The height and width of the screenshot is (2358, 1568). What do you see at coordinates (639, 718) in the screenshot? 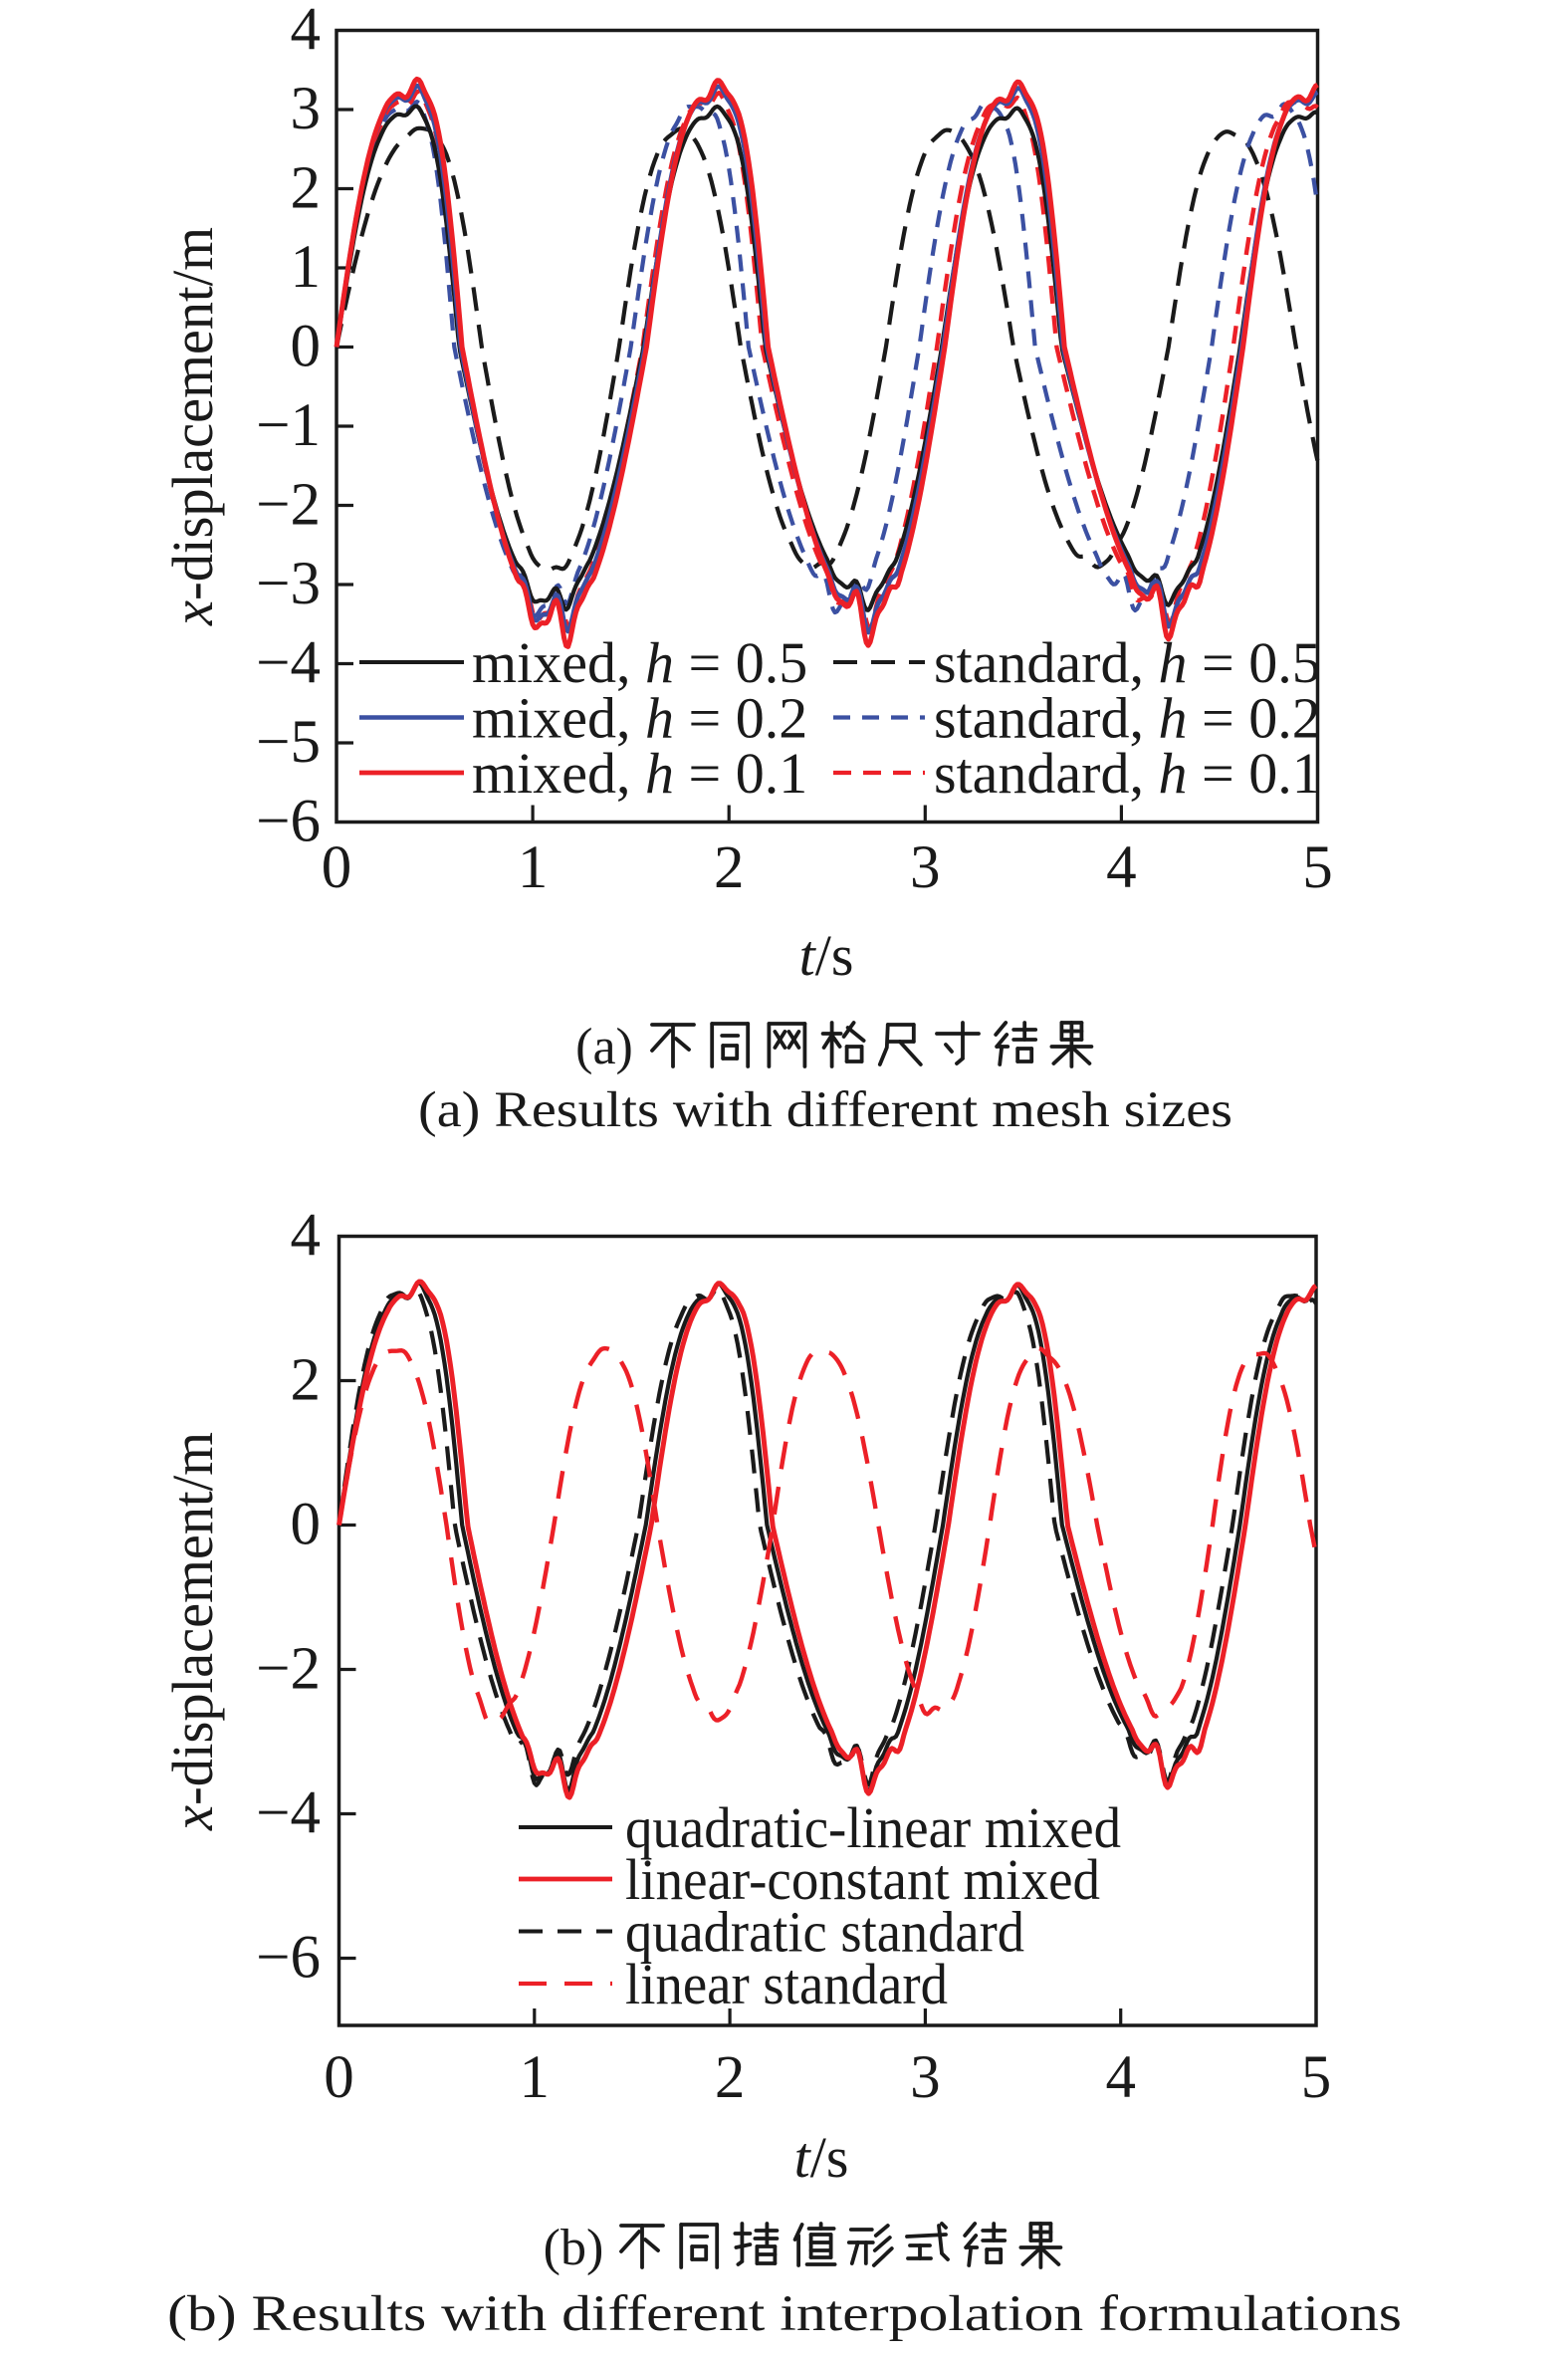
I see `svg-text: mixed, h = 0.2` at bounding box center [639, 718].